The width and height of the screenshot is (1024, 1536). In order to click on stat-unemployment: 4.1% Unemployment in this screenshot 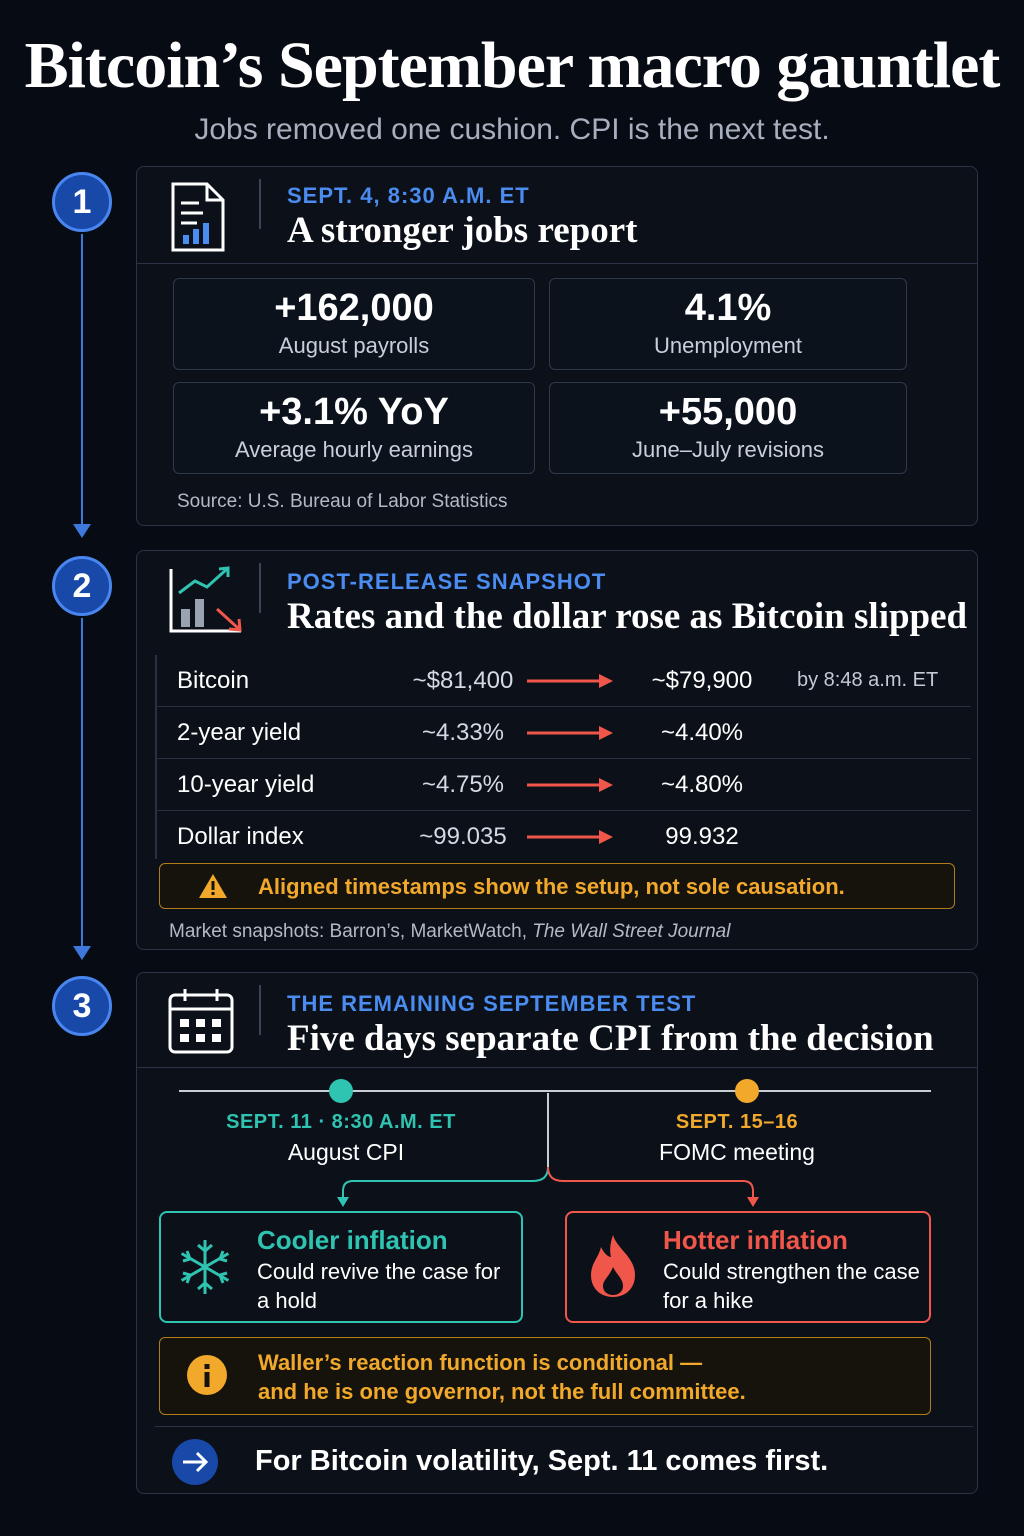, I will do `click(728, 324)`.